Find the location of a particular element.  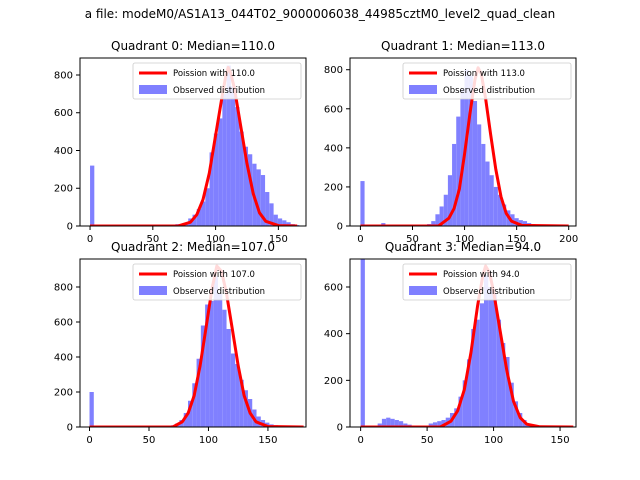

legend: Poission with 113.0 Observed distribution is located at coordinates (487, 81).